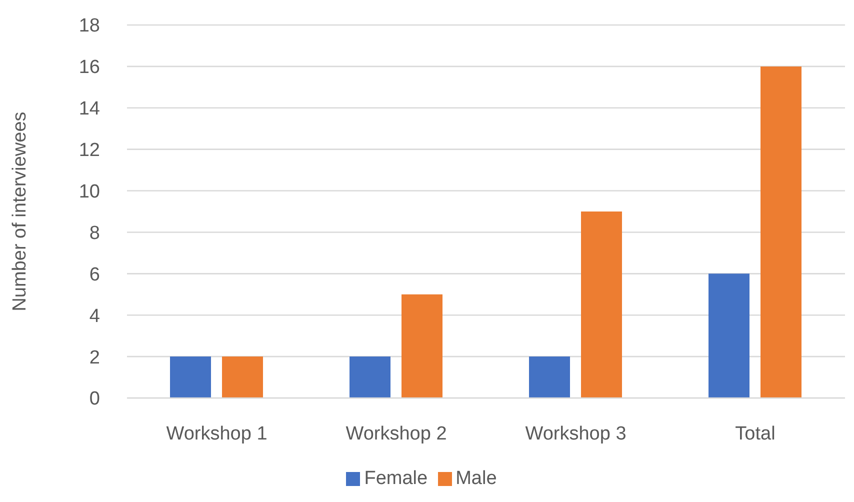 Image resolution: width=854 pixels, height=502 pixels. What do you see at coordinates (94, 399) in the screenshot?
I see `y-tick-label: 0` at bounding box center [94, 399].